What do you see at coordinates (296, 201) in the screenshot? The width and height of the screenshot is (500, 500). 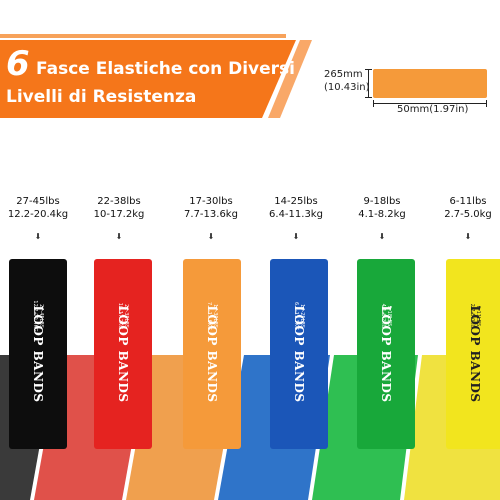 I see `band-blue-lbs: 14-25lbs` at bounding box center [296, 201].